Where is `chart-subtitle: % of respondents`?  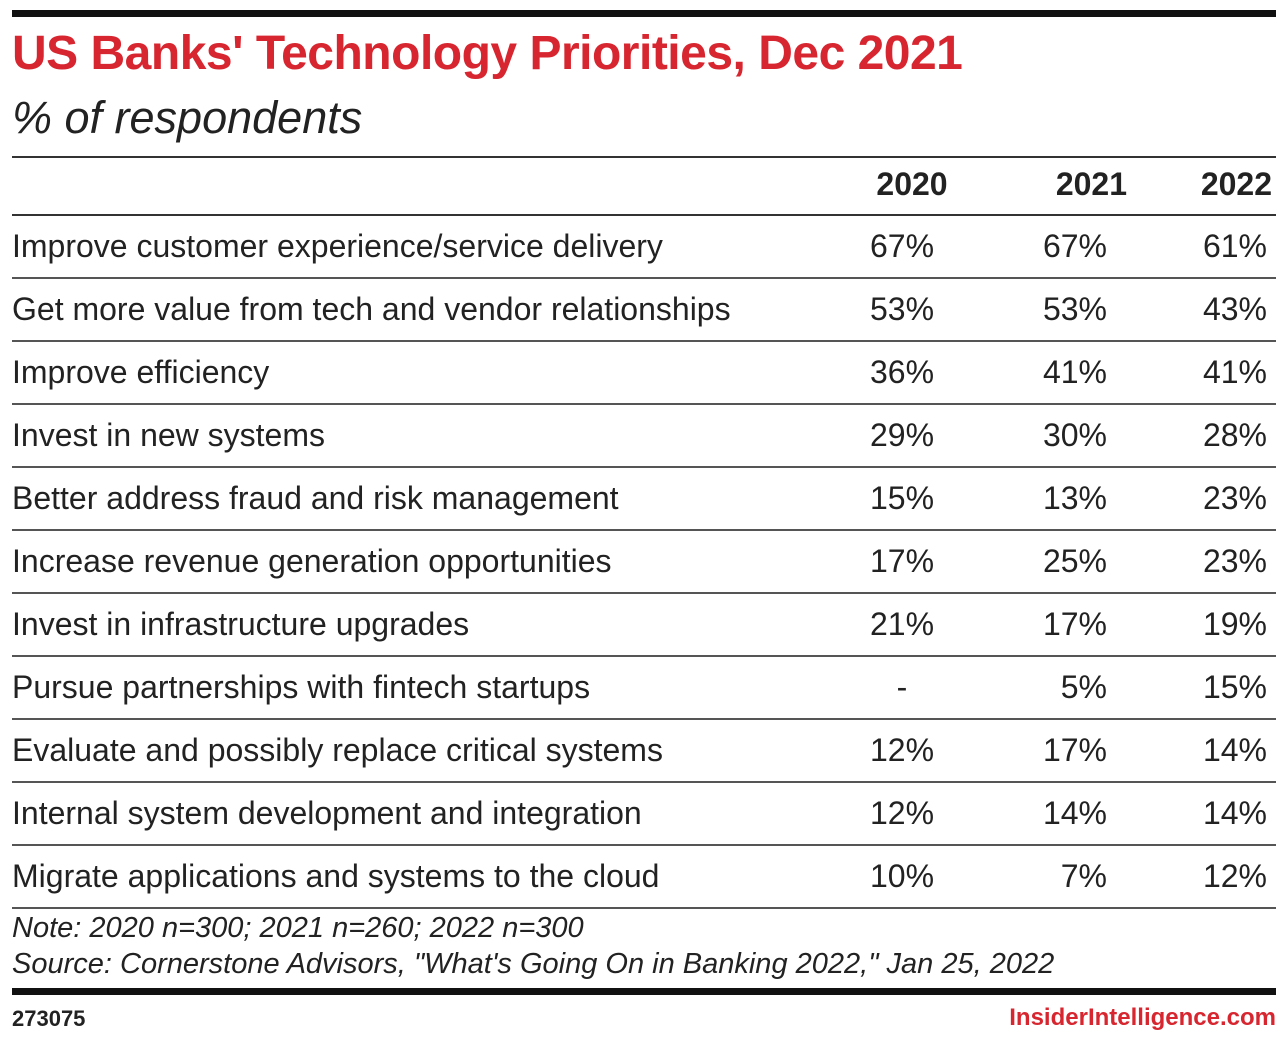
chart-subtitle: % of respondents is located at coordinates (187, 117).